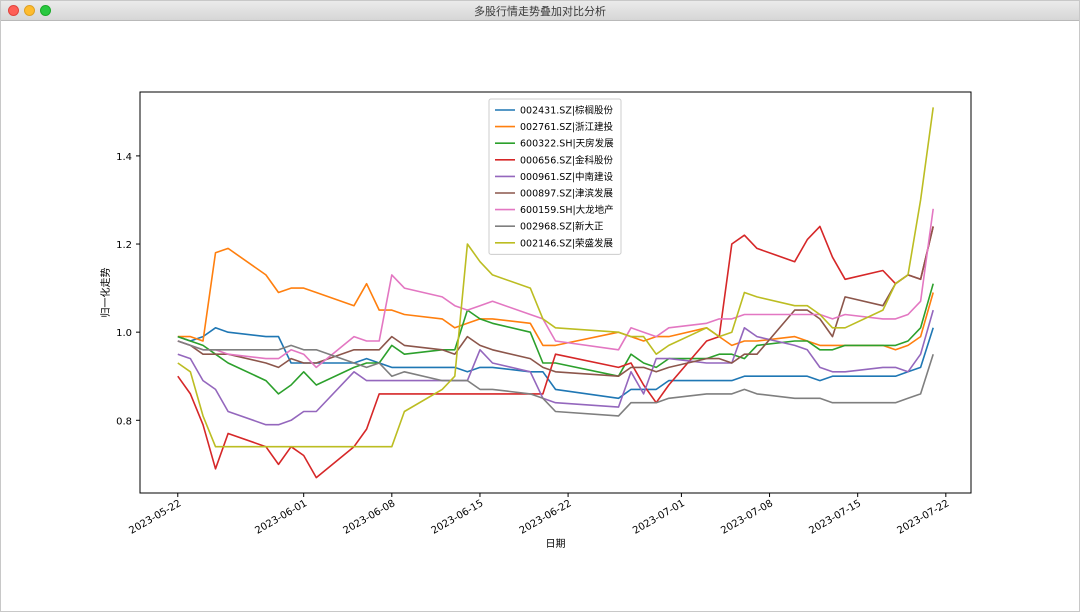 This screenshot has height=612, width=1080. What do you see at coordinates (13, 10) in the screenshot?
I see `close-window-button` at bounding box center [13, 10].